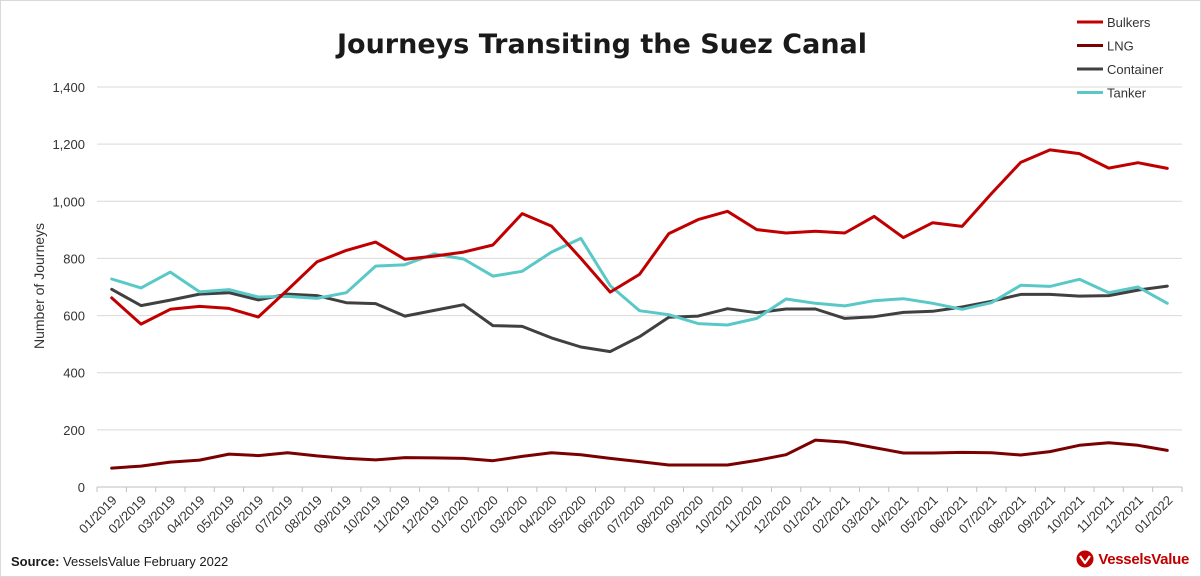 Image resolution: width=1201 pixels, height=577 pixels. I want to click on source-note: Source: VesselsValue February 2022, so click(119, 561).